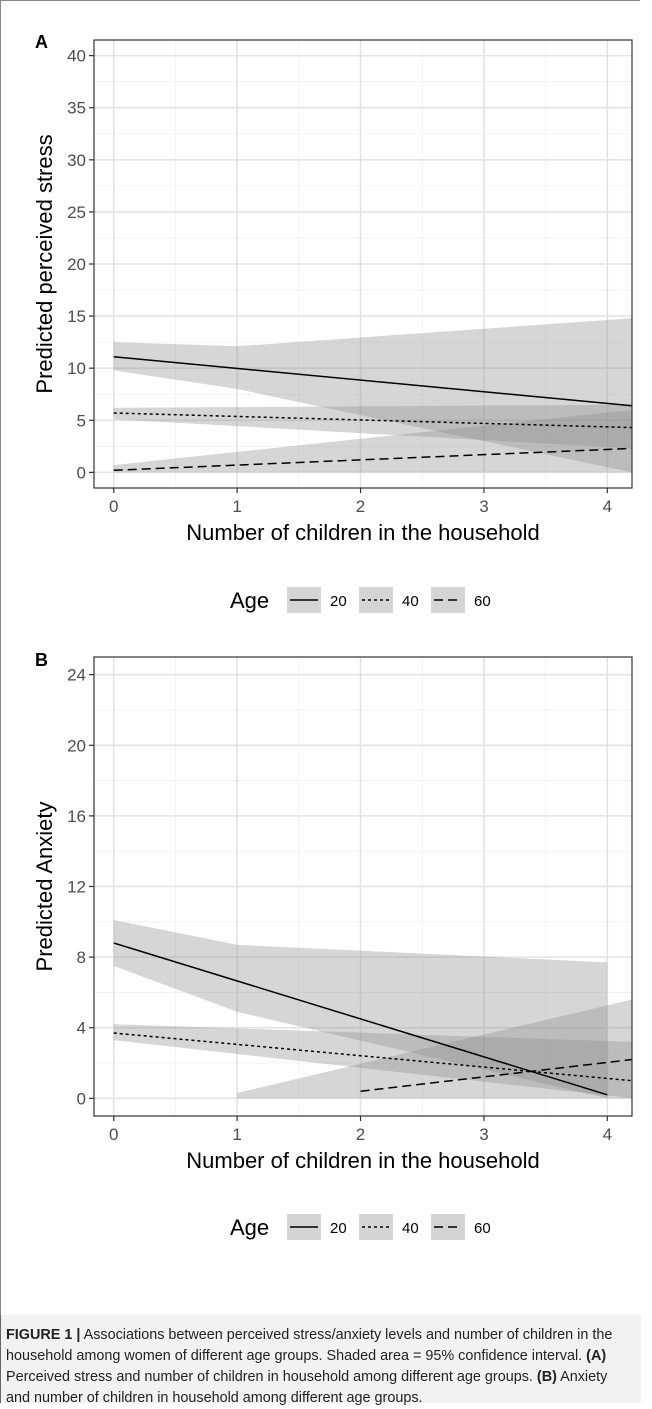 The height and width of the screenshot is (1409, 652). I want to click on figure-frame-top, so click(320, 0).